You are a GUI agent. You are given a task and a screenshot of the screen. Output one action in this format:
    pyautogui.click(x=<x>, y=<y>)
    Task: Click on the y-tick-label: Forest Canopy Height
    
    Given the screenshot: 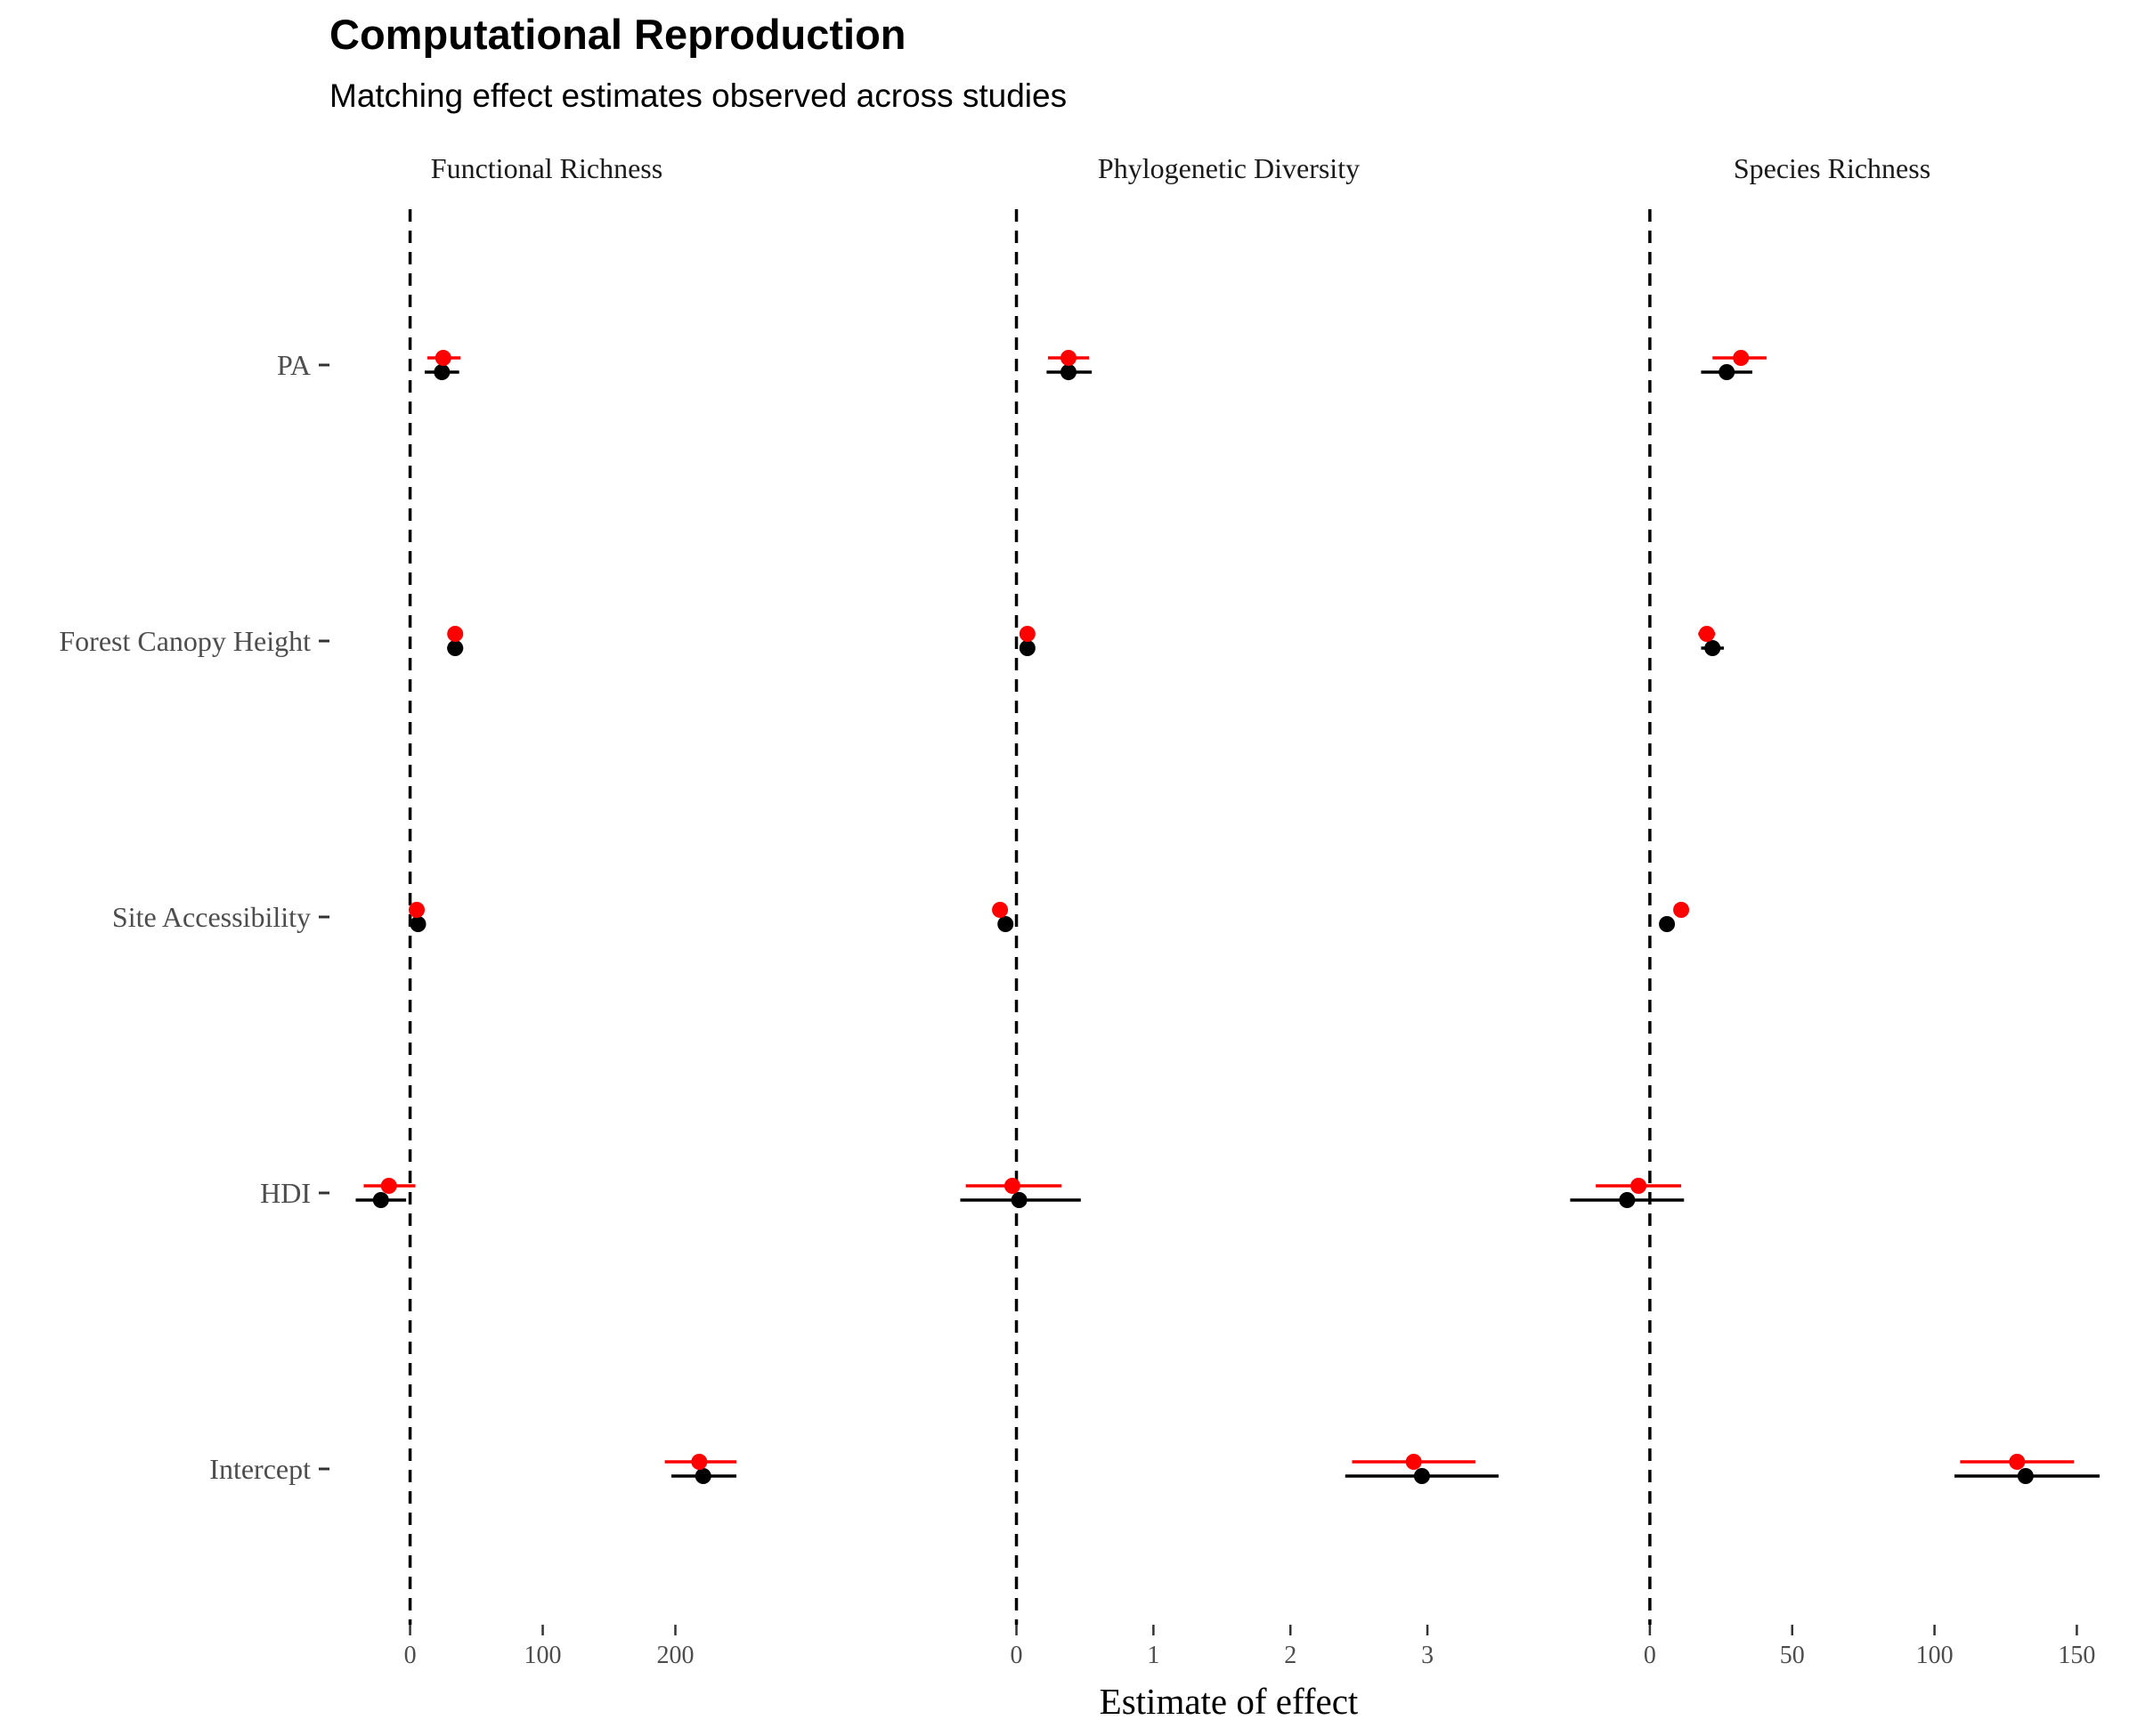 What is the action you would take?
    pyautogui.click(x=185, y=641)
    